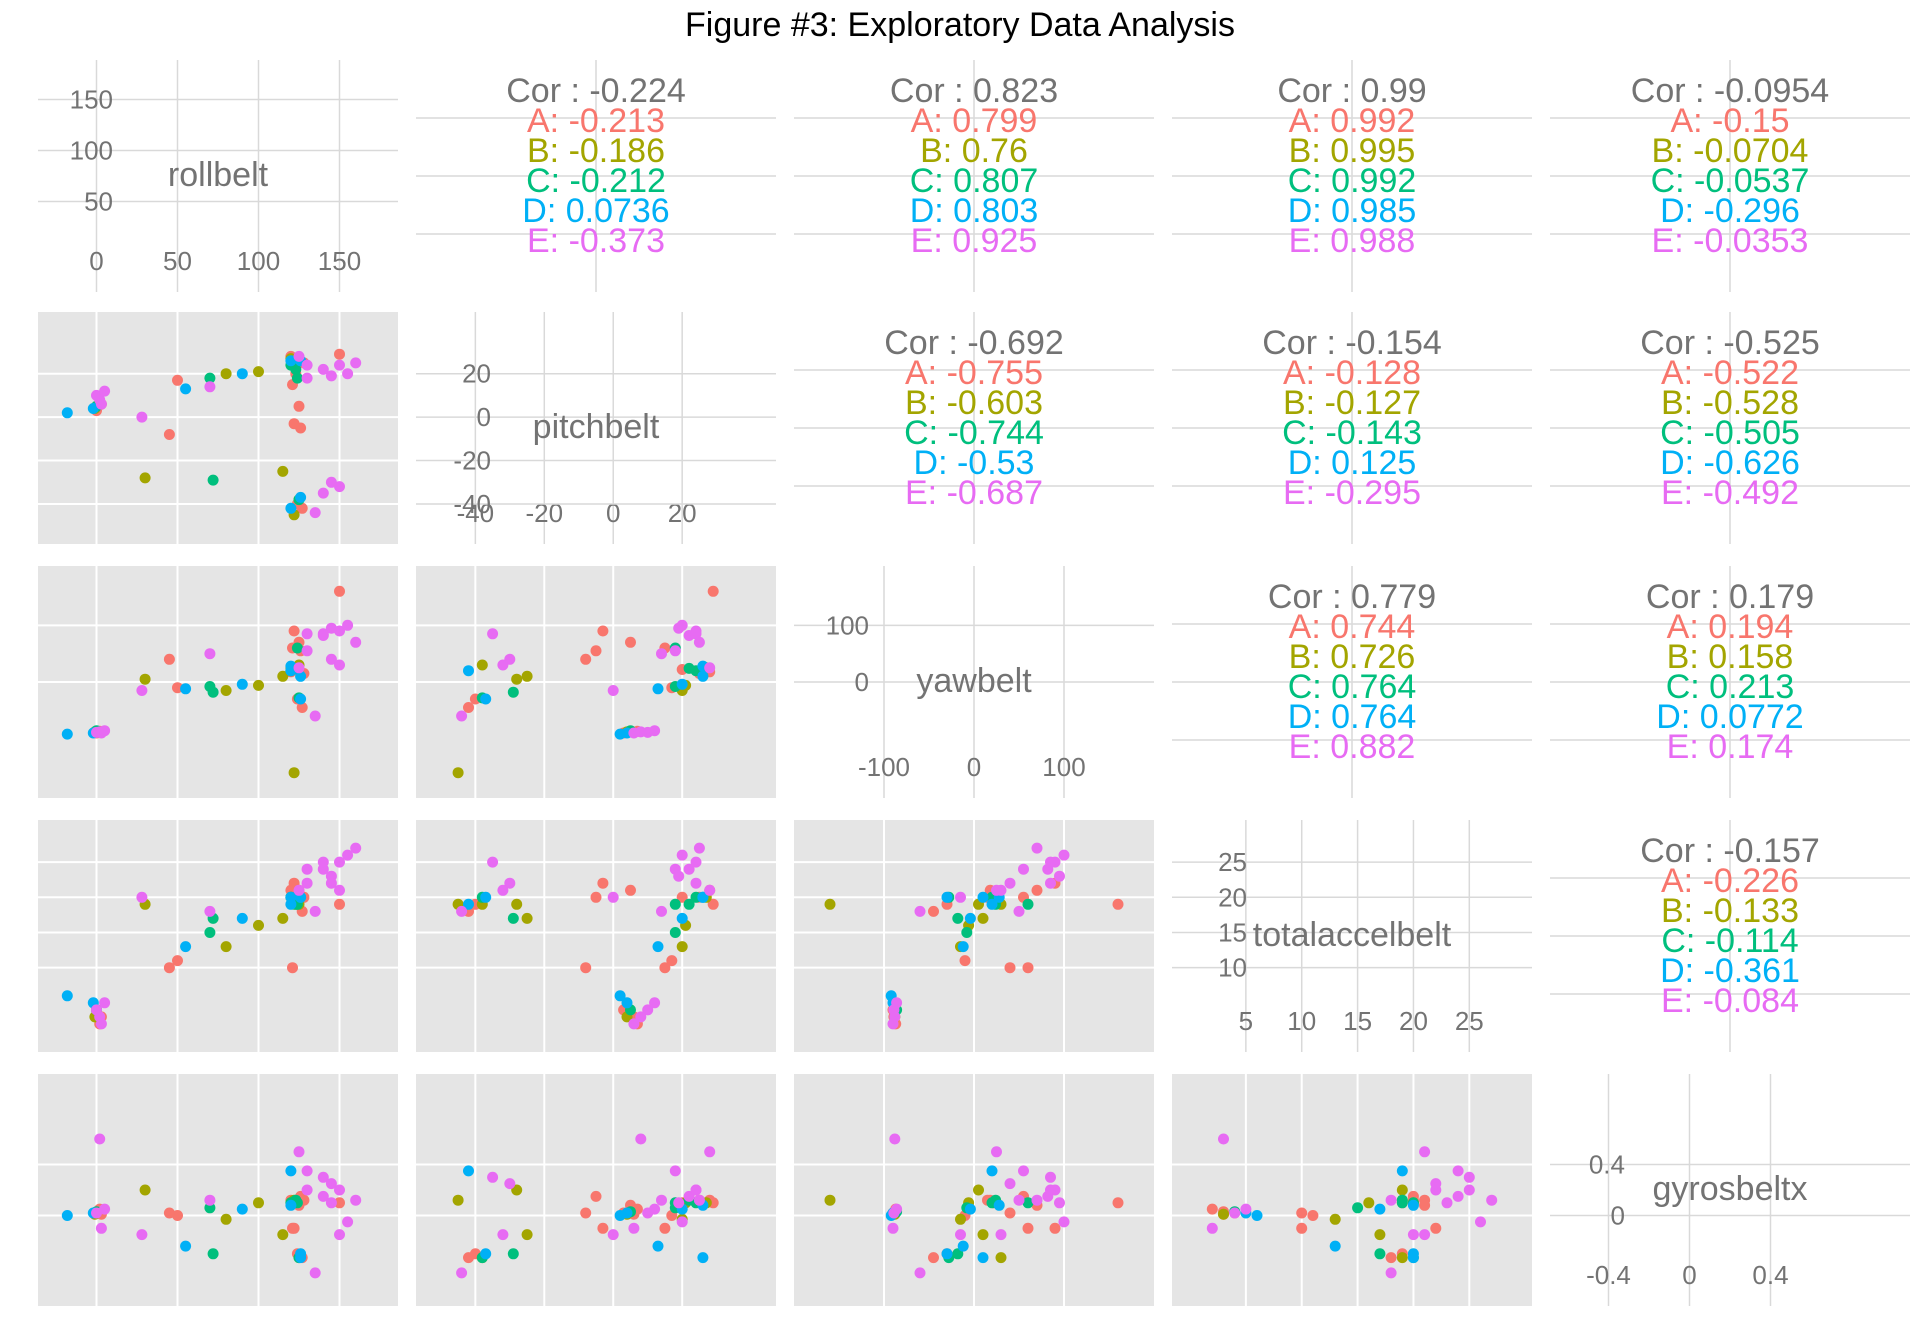 The height and width of the screenshot is (1344, 1920). I want to click on x-tick-label: -0.4, so click(1608, 1275).